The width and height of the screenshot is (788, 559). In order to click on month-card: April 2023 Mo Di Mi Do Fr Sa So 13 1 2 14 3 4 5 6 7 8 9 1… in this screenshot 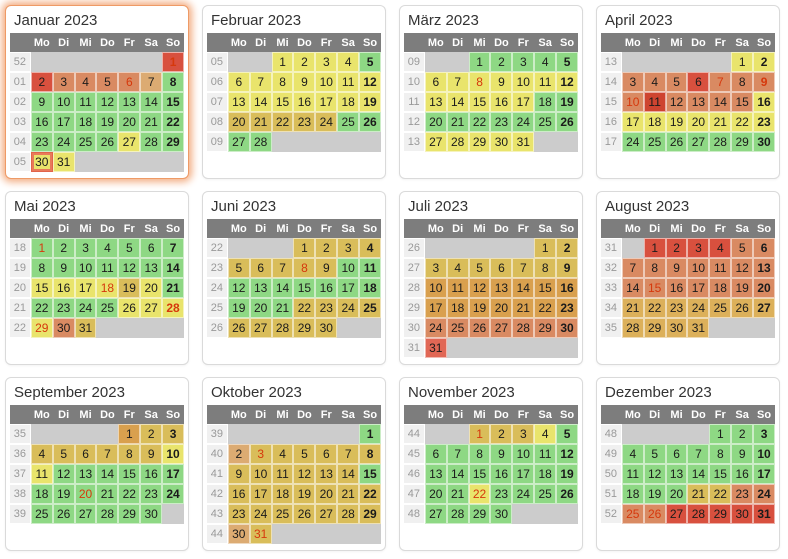, I will do `click(688, 92)`.